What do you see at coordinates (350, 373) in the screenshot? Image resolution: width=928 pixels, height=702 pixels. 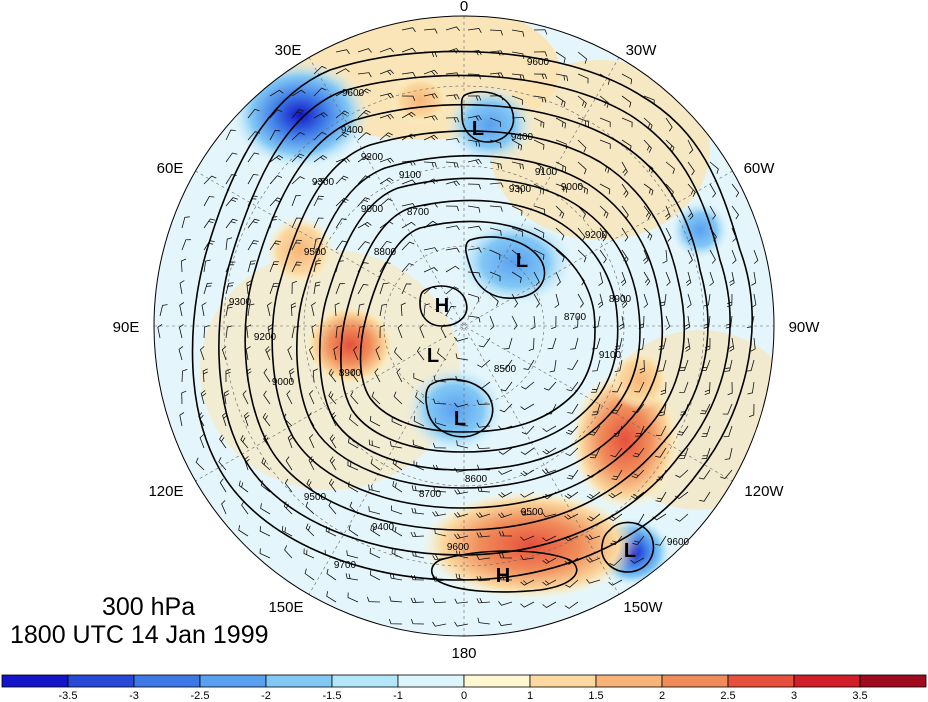 I see `contour-label: 8900` at bounding box center [350, 373].